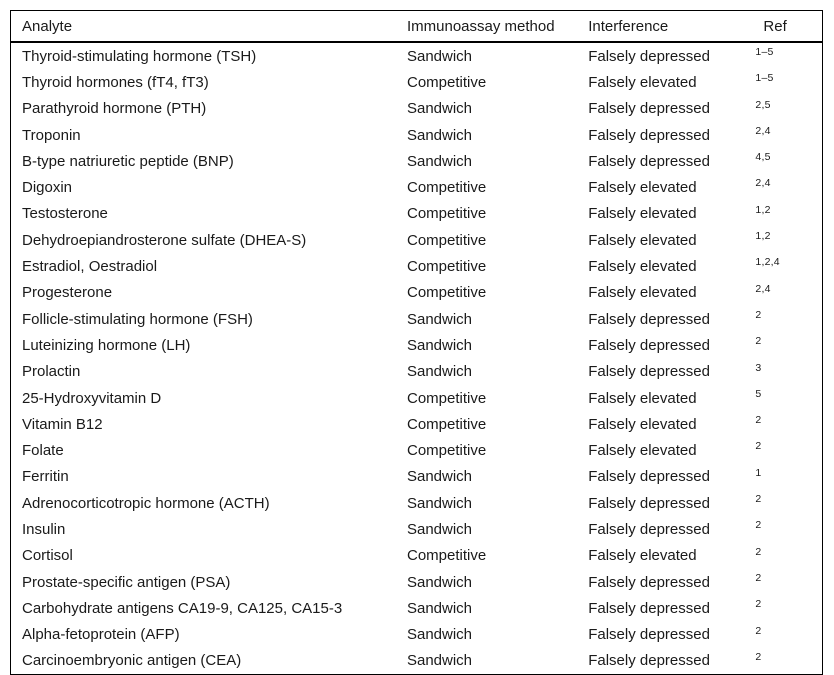  What do you see at coordinates (128, 161) in the screenshot?
I see `analyte-cell: B-type natriuretic peptide (BNP)` at bounding box center [128, 161].